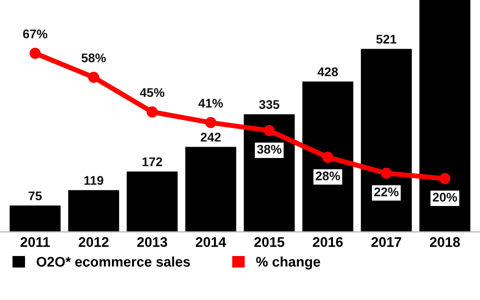 This screenshot has width=480, height=300. I want to click on x-tick-label: 2012, so click(93, 242).